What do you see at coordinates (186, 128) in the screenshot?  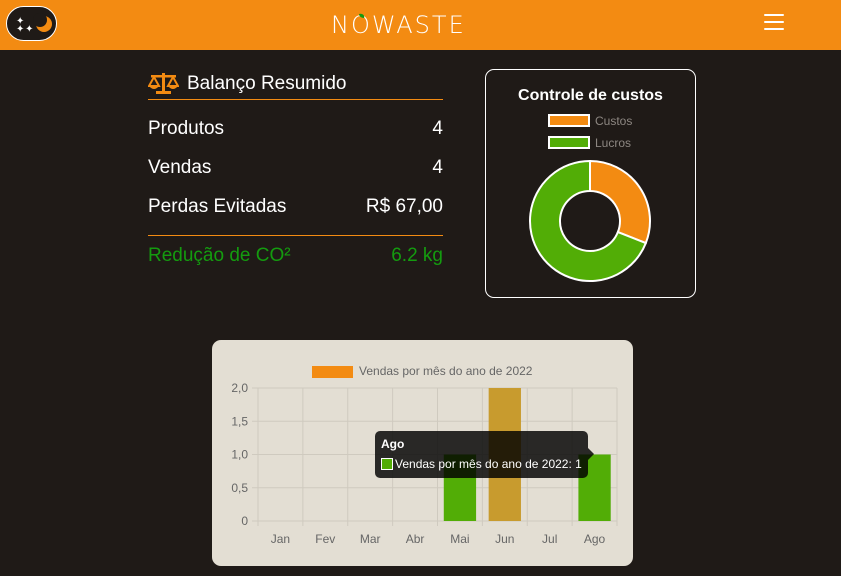 I see `row-label: Produtos` at bounding box center [186, 128].